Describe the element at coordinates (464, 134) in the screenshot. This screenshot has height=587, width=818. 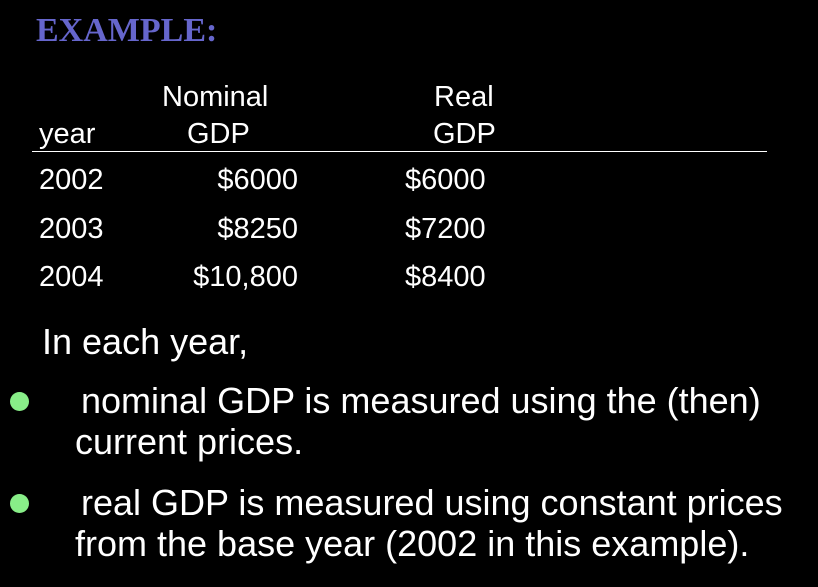
I see `header-real-gdp: GDP` at that location.